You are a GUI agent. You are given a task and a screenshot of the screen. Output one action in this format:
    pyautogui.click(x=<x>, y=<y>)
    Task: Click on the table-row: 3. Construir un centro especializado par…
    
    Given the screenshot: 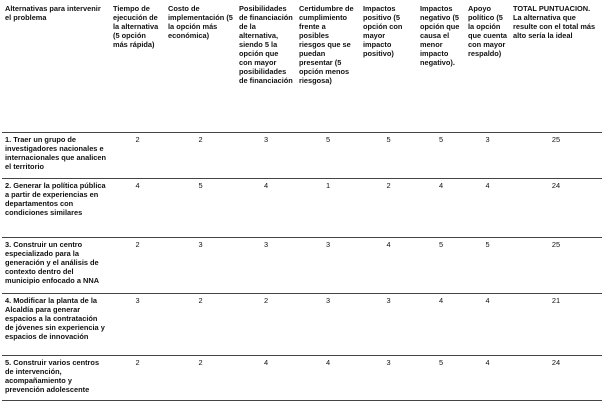 What is the action you would take?
    pyautogui.click(x=302, y=265)
    